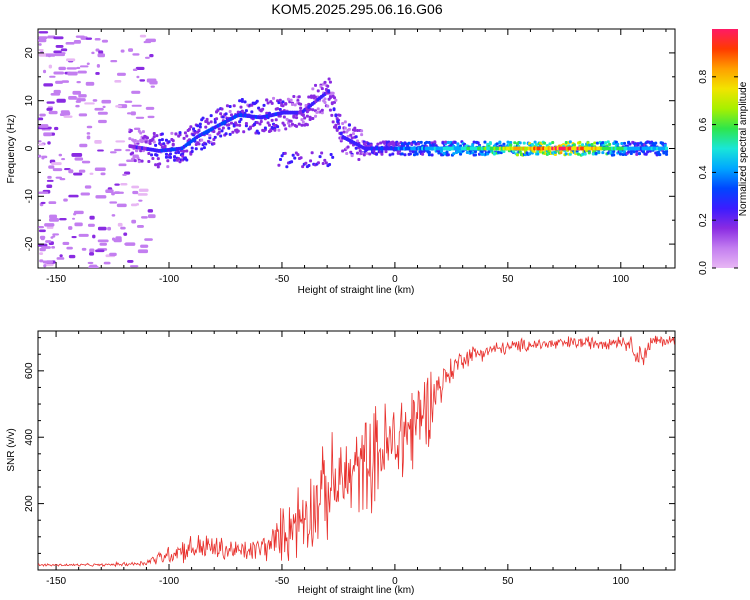  Describe the element at coordinates (282, 581) in the screenshot. I see `snr-xtick-label: -50` at that location.